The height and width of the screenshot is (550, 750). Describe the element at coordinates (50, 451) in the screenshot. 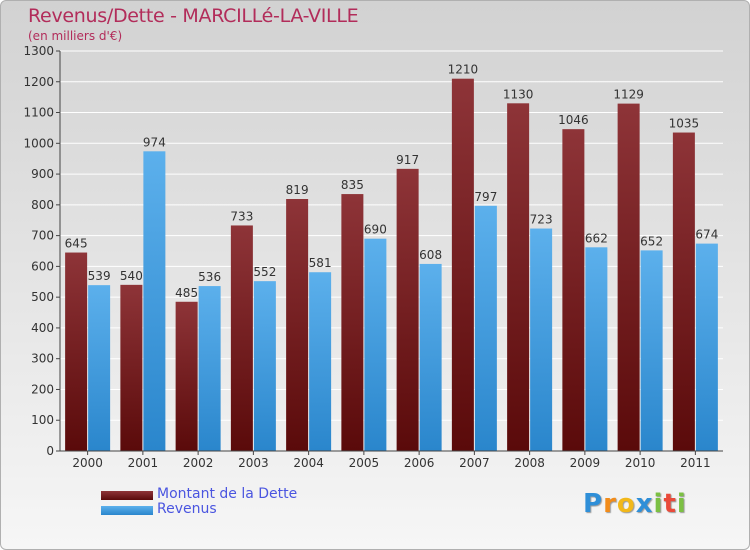

I see `y-tick-label: 0` at that location.